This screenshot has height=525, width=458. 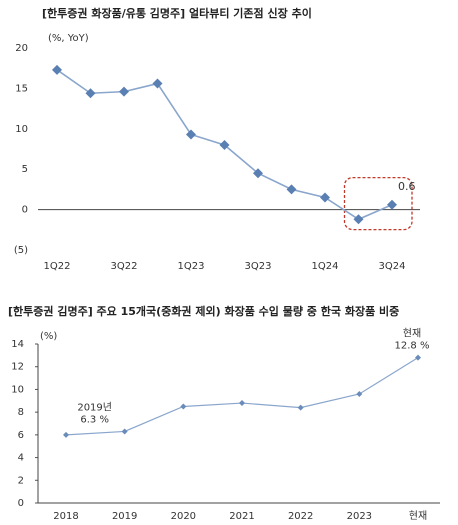 I want to click on y-tick-label: 6, so click(x=21, y=435).